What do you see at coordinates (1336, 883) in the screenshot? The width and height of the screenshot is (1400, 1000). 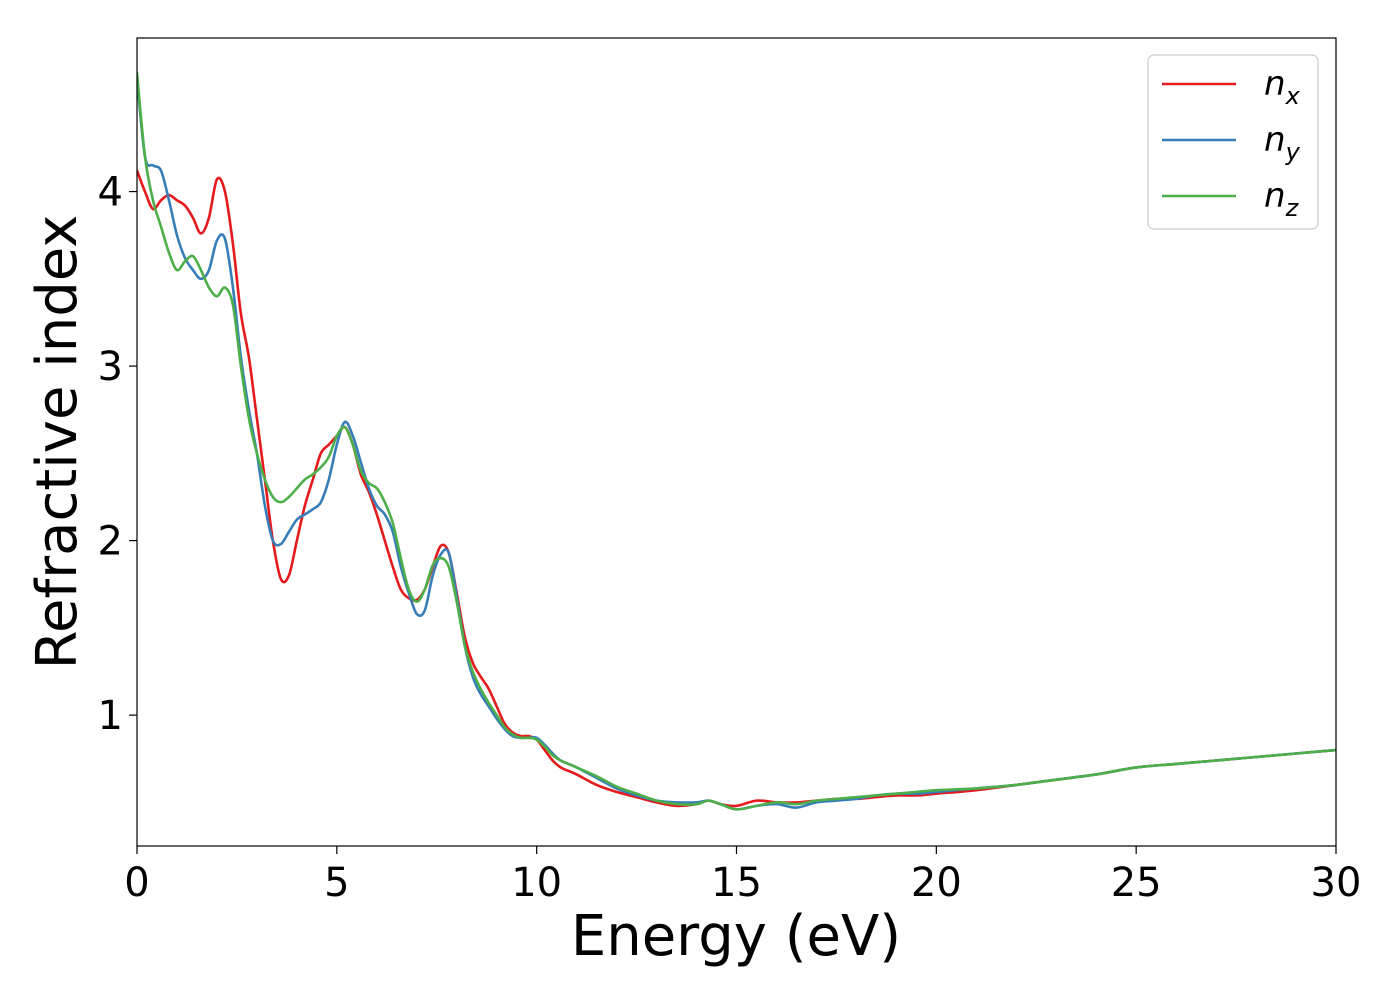 I see `x-tick-label: 30` at bounding box center [1336, 883].